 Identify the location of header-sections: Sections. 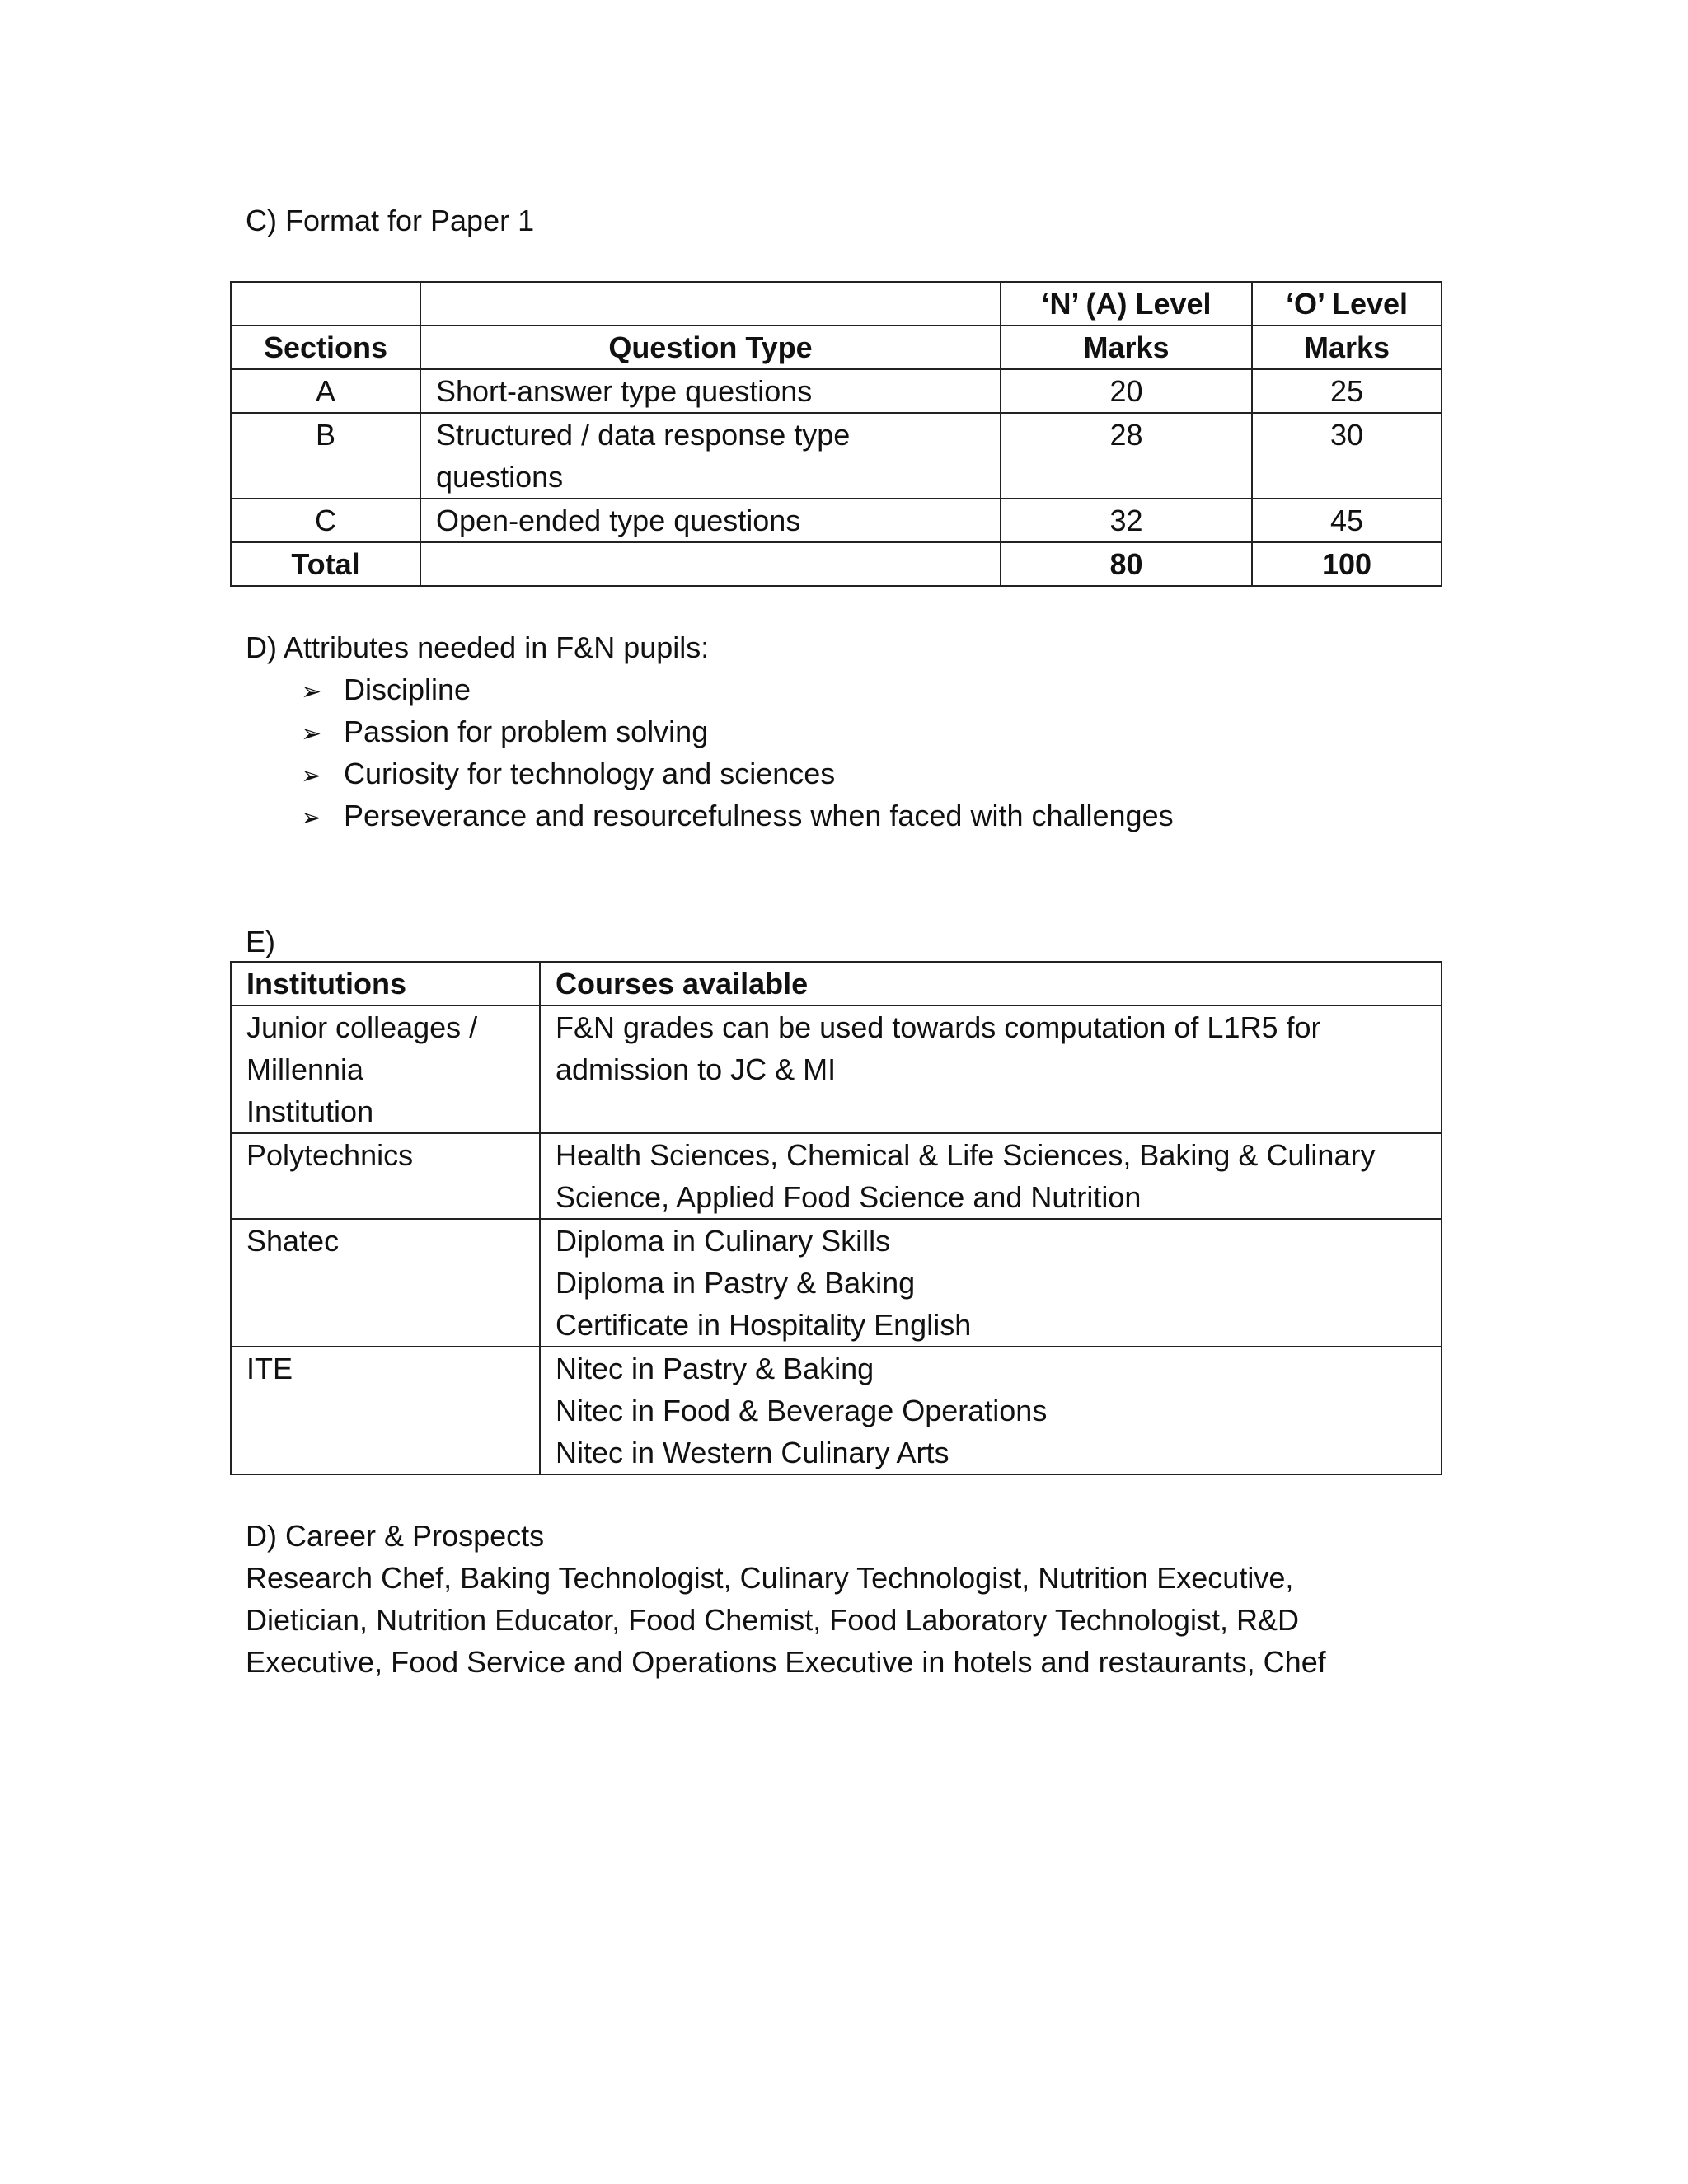
(325, 347).